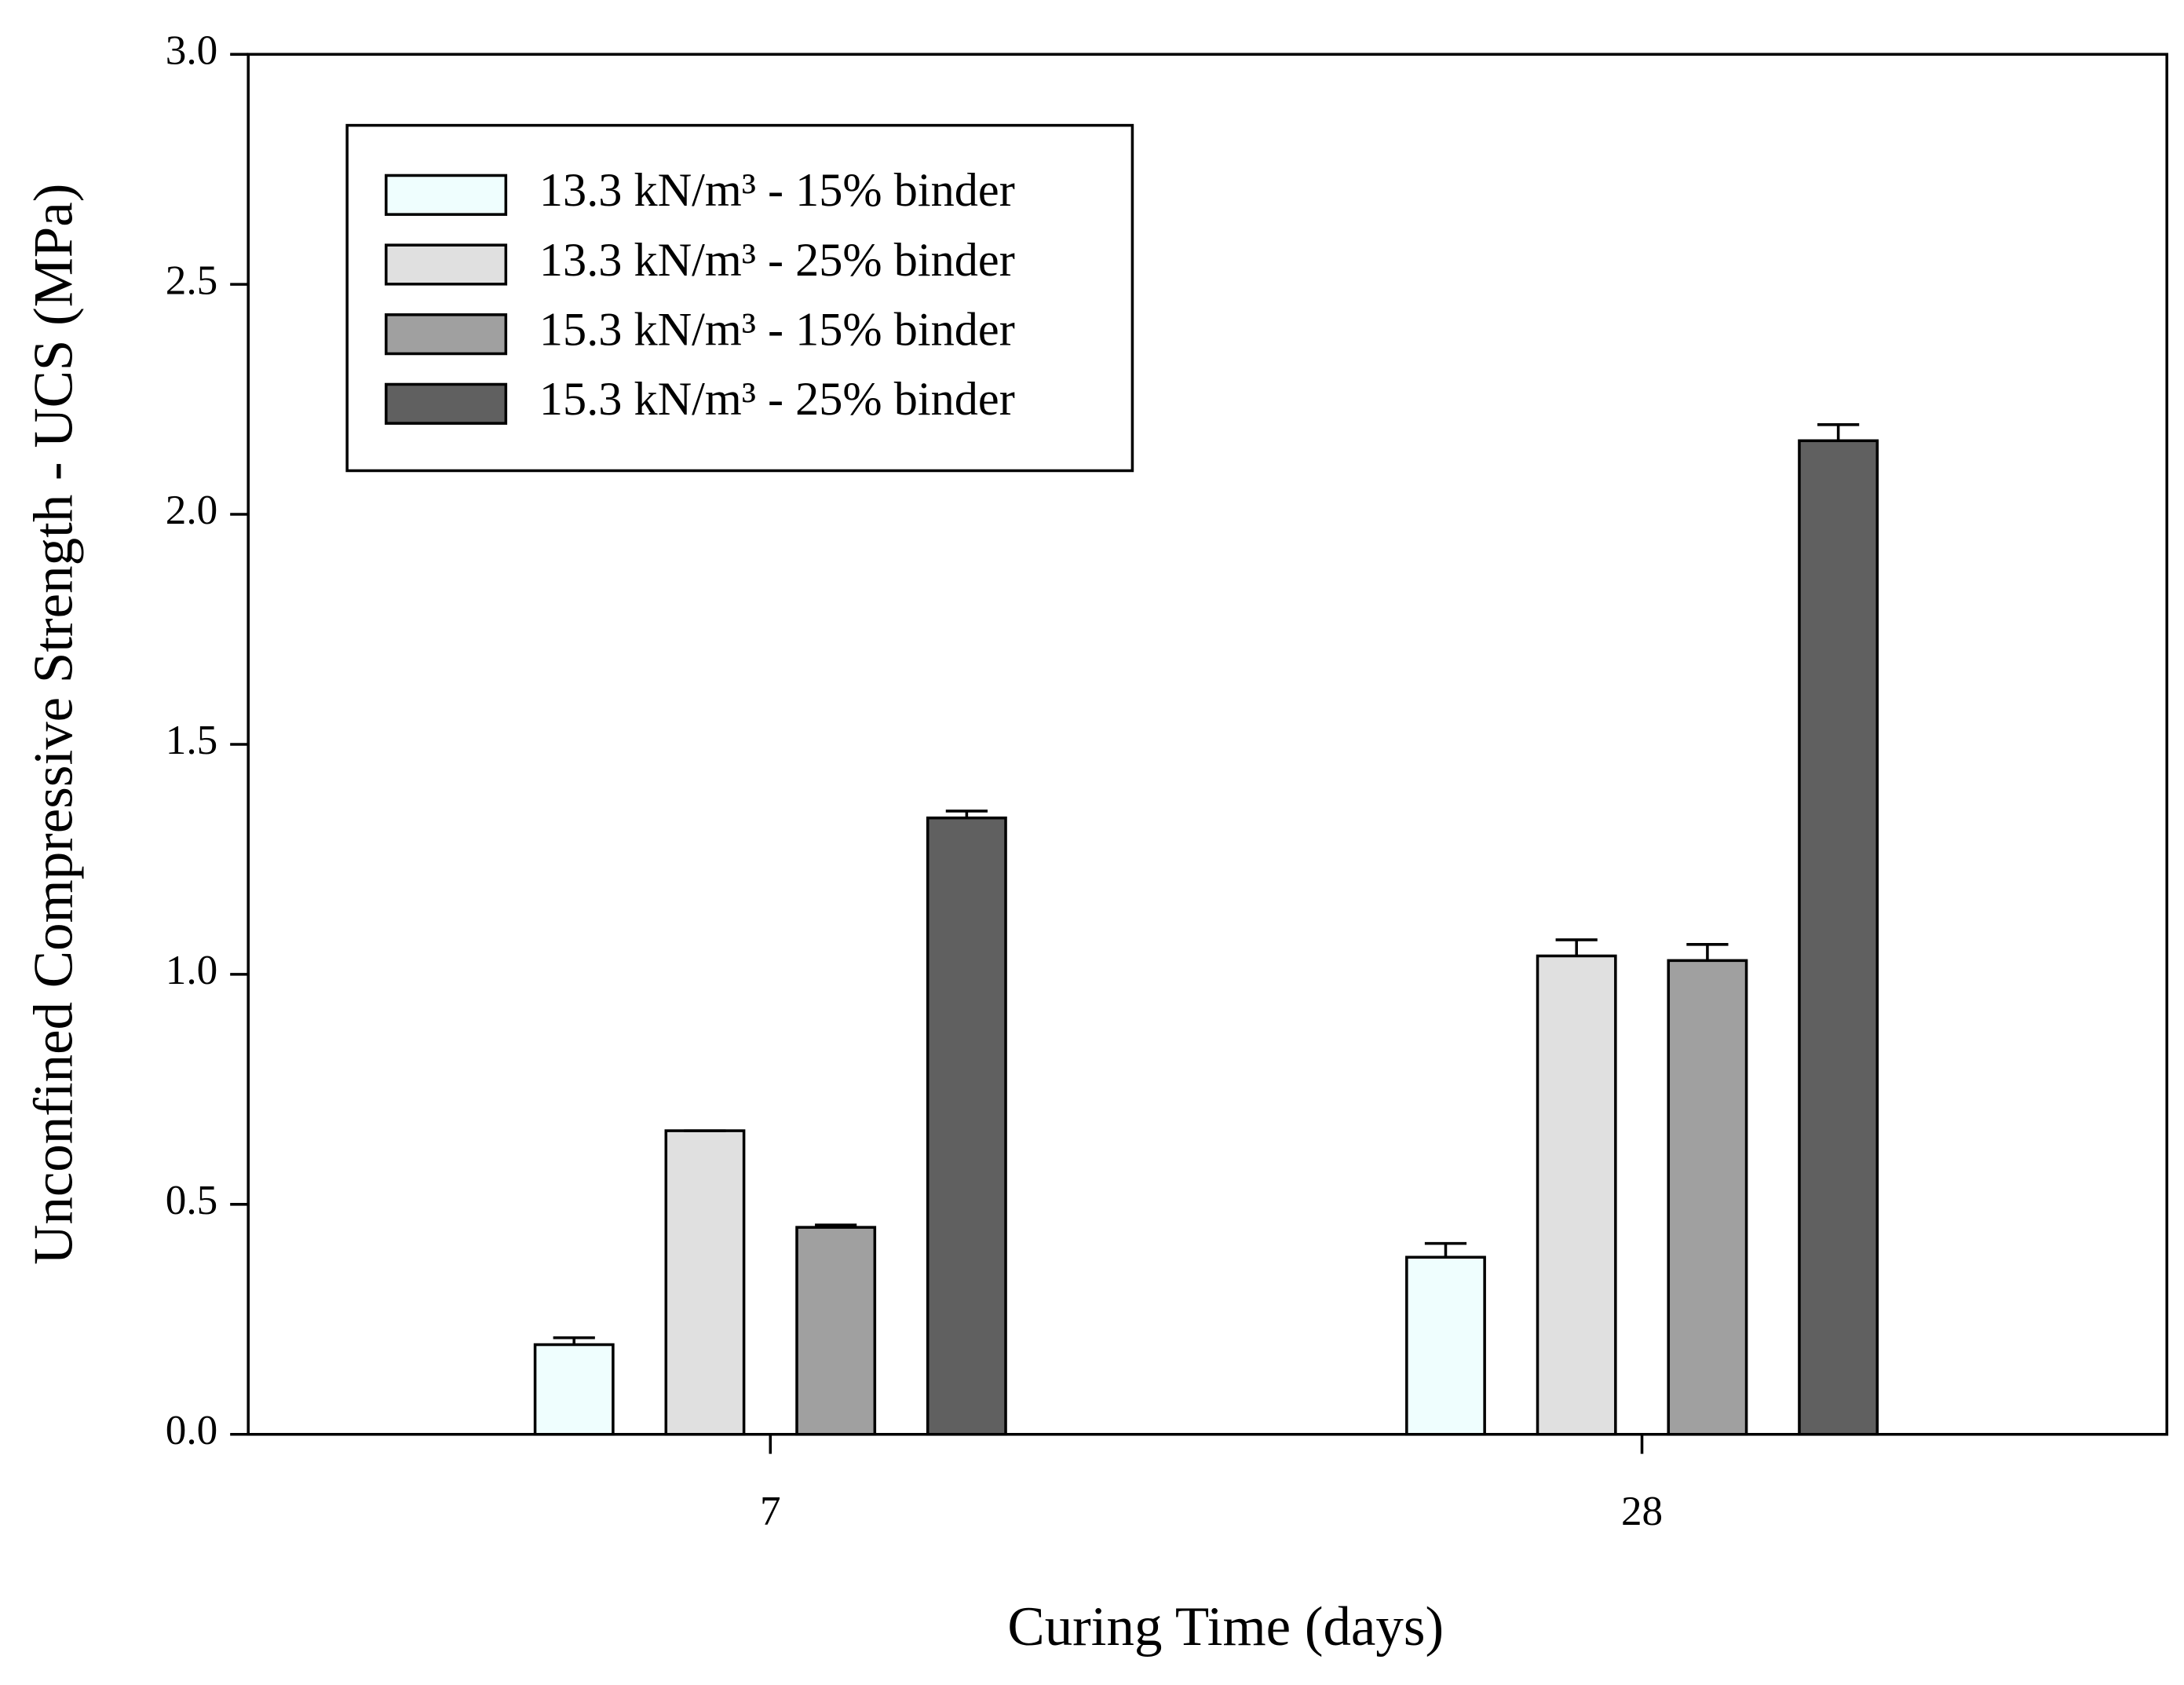 Image resolution: width=2184 pixels, height=1685 pixels. I want to click on y-tick-label: 0.5, so click(191, 1200).